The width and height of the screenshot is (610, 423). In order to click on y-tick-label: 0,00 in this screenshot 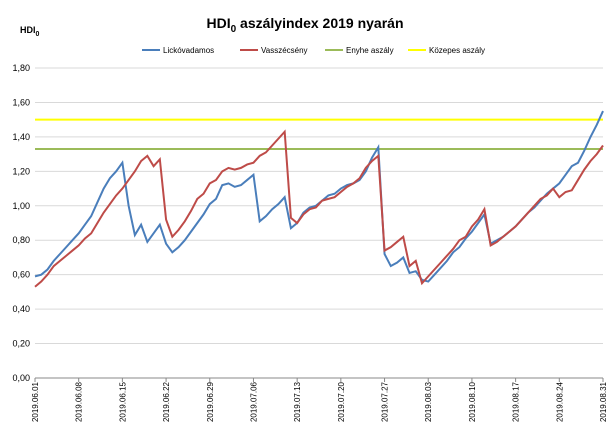, I will do `click(21, 378)`.